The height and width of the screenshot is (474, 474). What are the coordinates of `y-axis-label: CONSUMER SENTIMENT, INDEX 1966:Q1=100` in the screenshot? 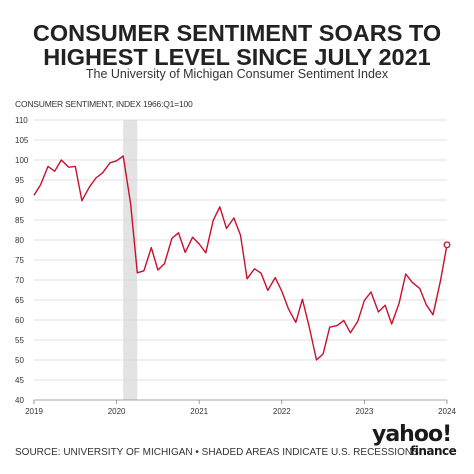 It's located at (104, 104).